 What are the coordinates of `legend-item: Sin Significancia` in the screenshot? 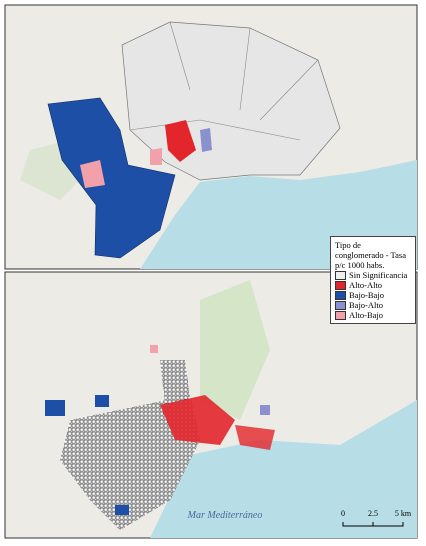 It's located at (373, 275).